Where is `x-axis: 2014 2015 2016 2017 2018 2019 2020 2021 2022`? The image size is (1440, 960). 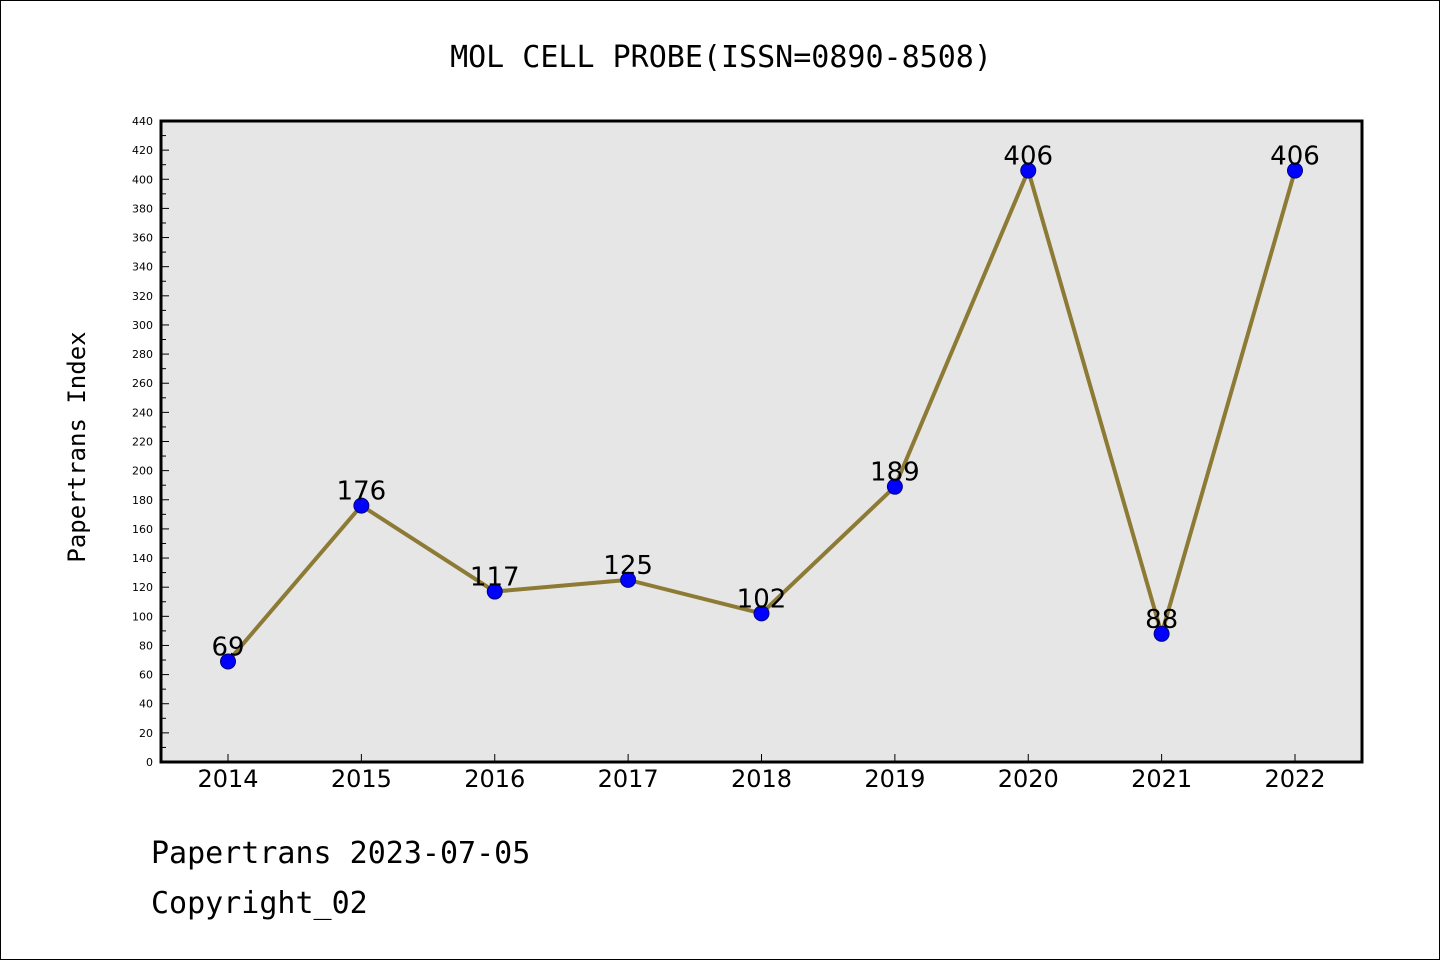 x-axis: 2014 2015 2016 2017 2018 2019 2020 2021 2022 is located at coordinates (761, 773).